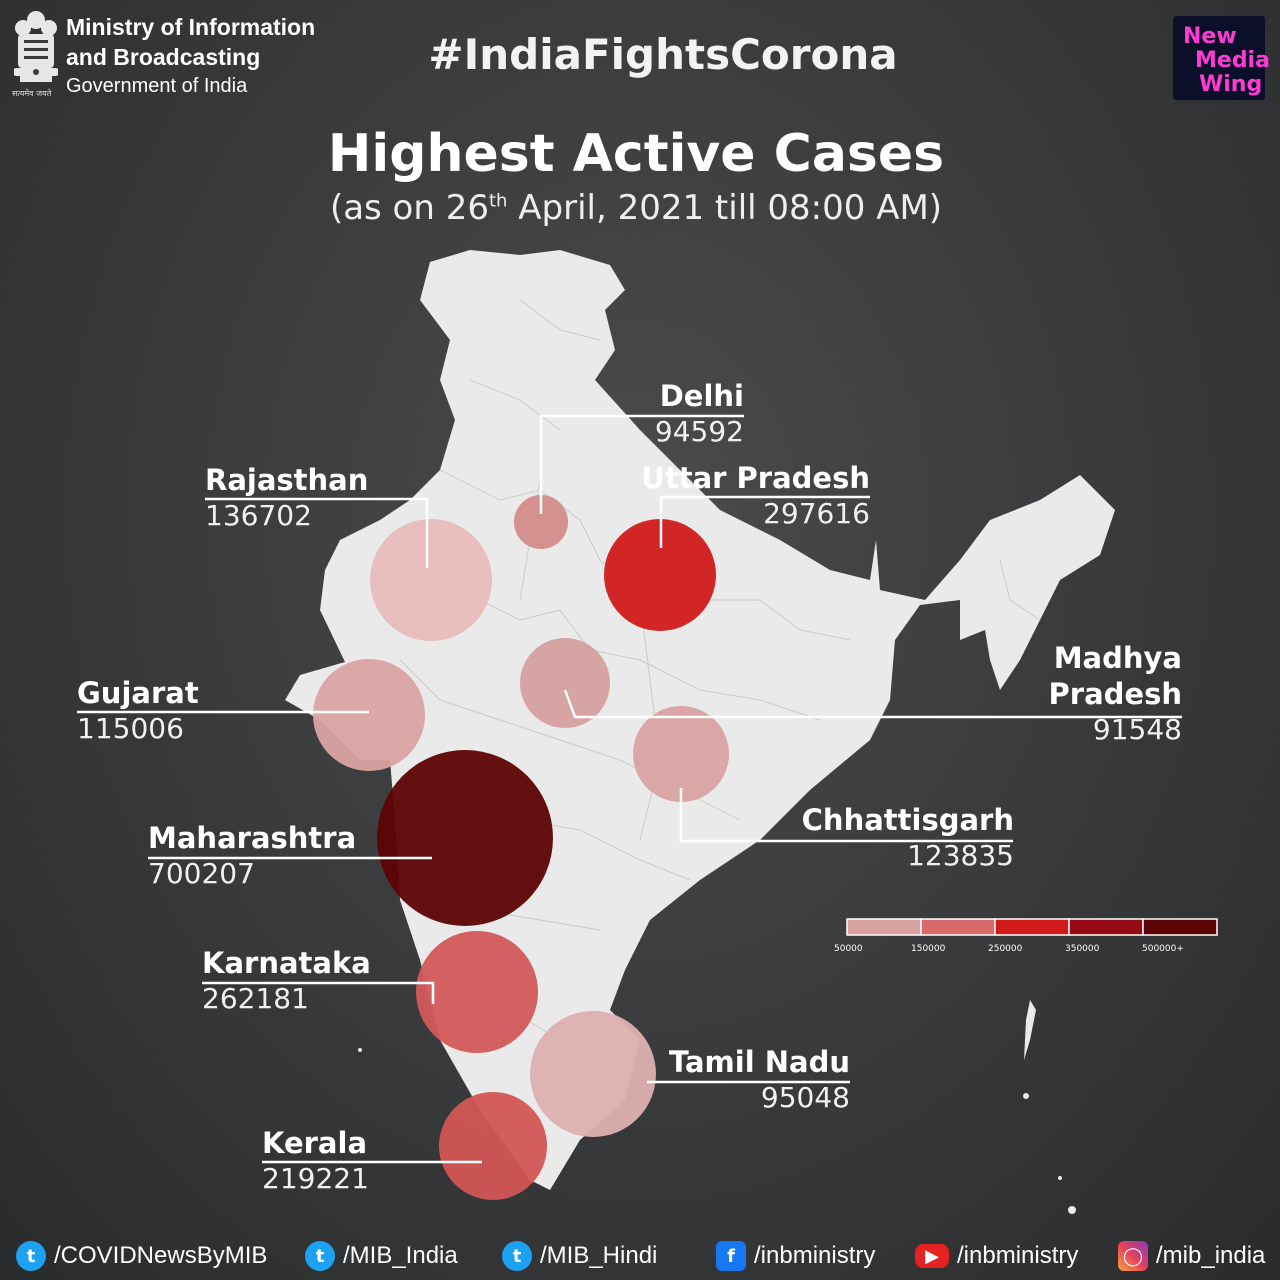 The height and width of the screenshot is (1280, 1280). What do you see at coordinates (252, 856) in the screenshot?
I see `label-maharashtra: Maharashtra 700207` at bounding box center [252, 856].